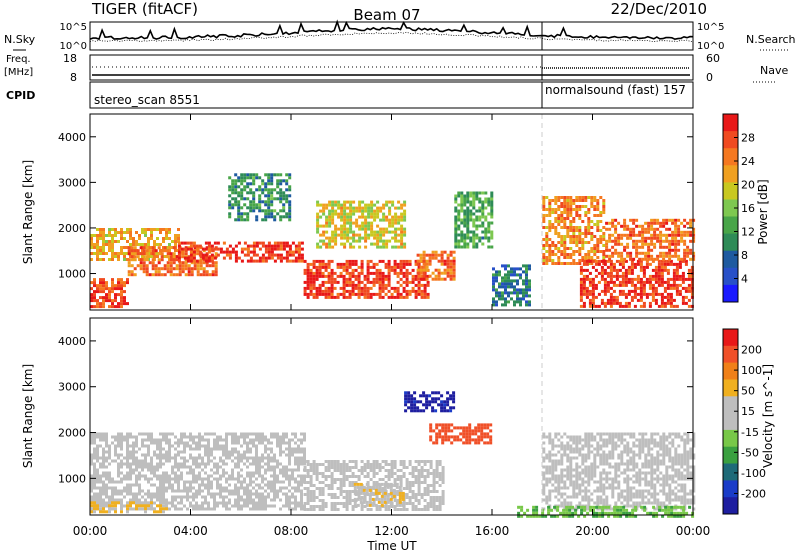 The image size is (800, 554). What do you see at coordinates (396, 68) in the screenshot?
I see `freq-panel: Freq. [MHz] 18 8 60 0 Nave` at bounding box center [396, 68].